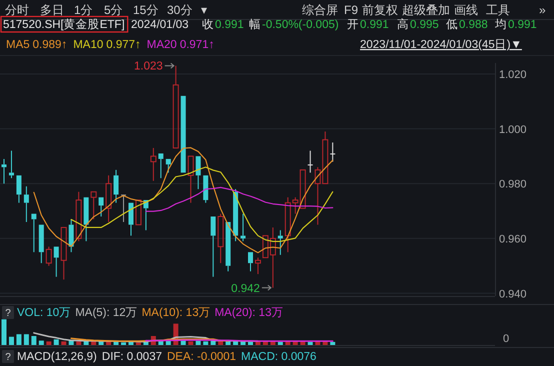 The width and height of the screenshot is (554, 366). I want to click on annotation: 0.942, so click(245, 288).